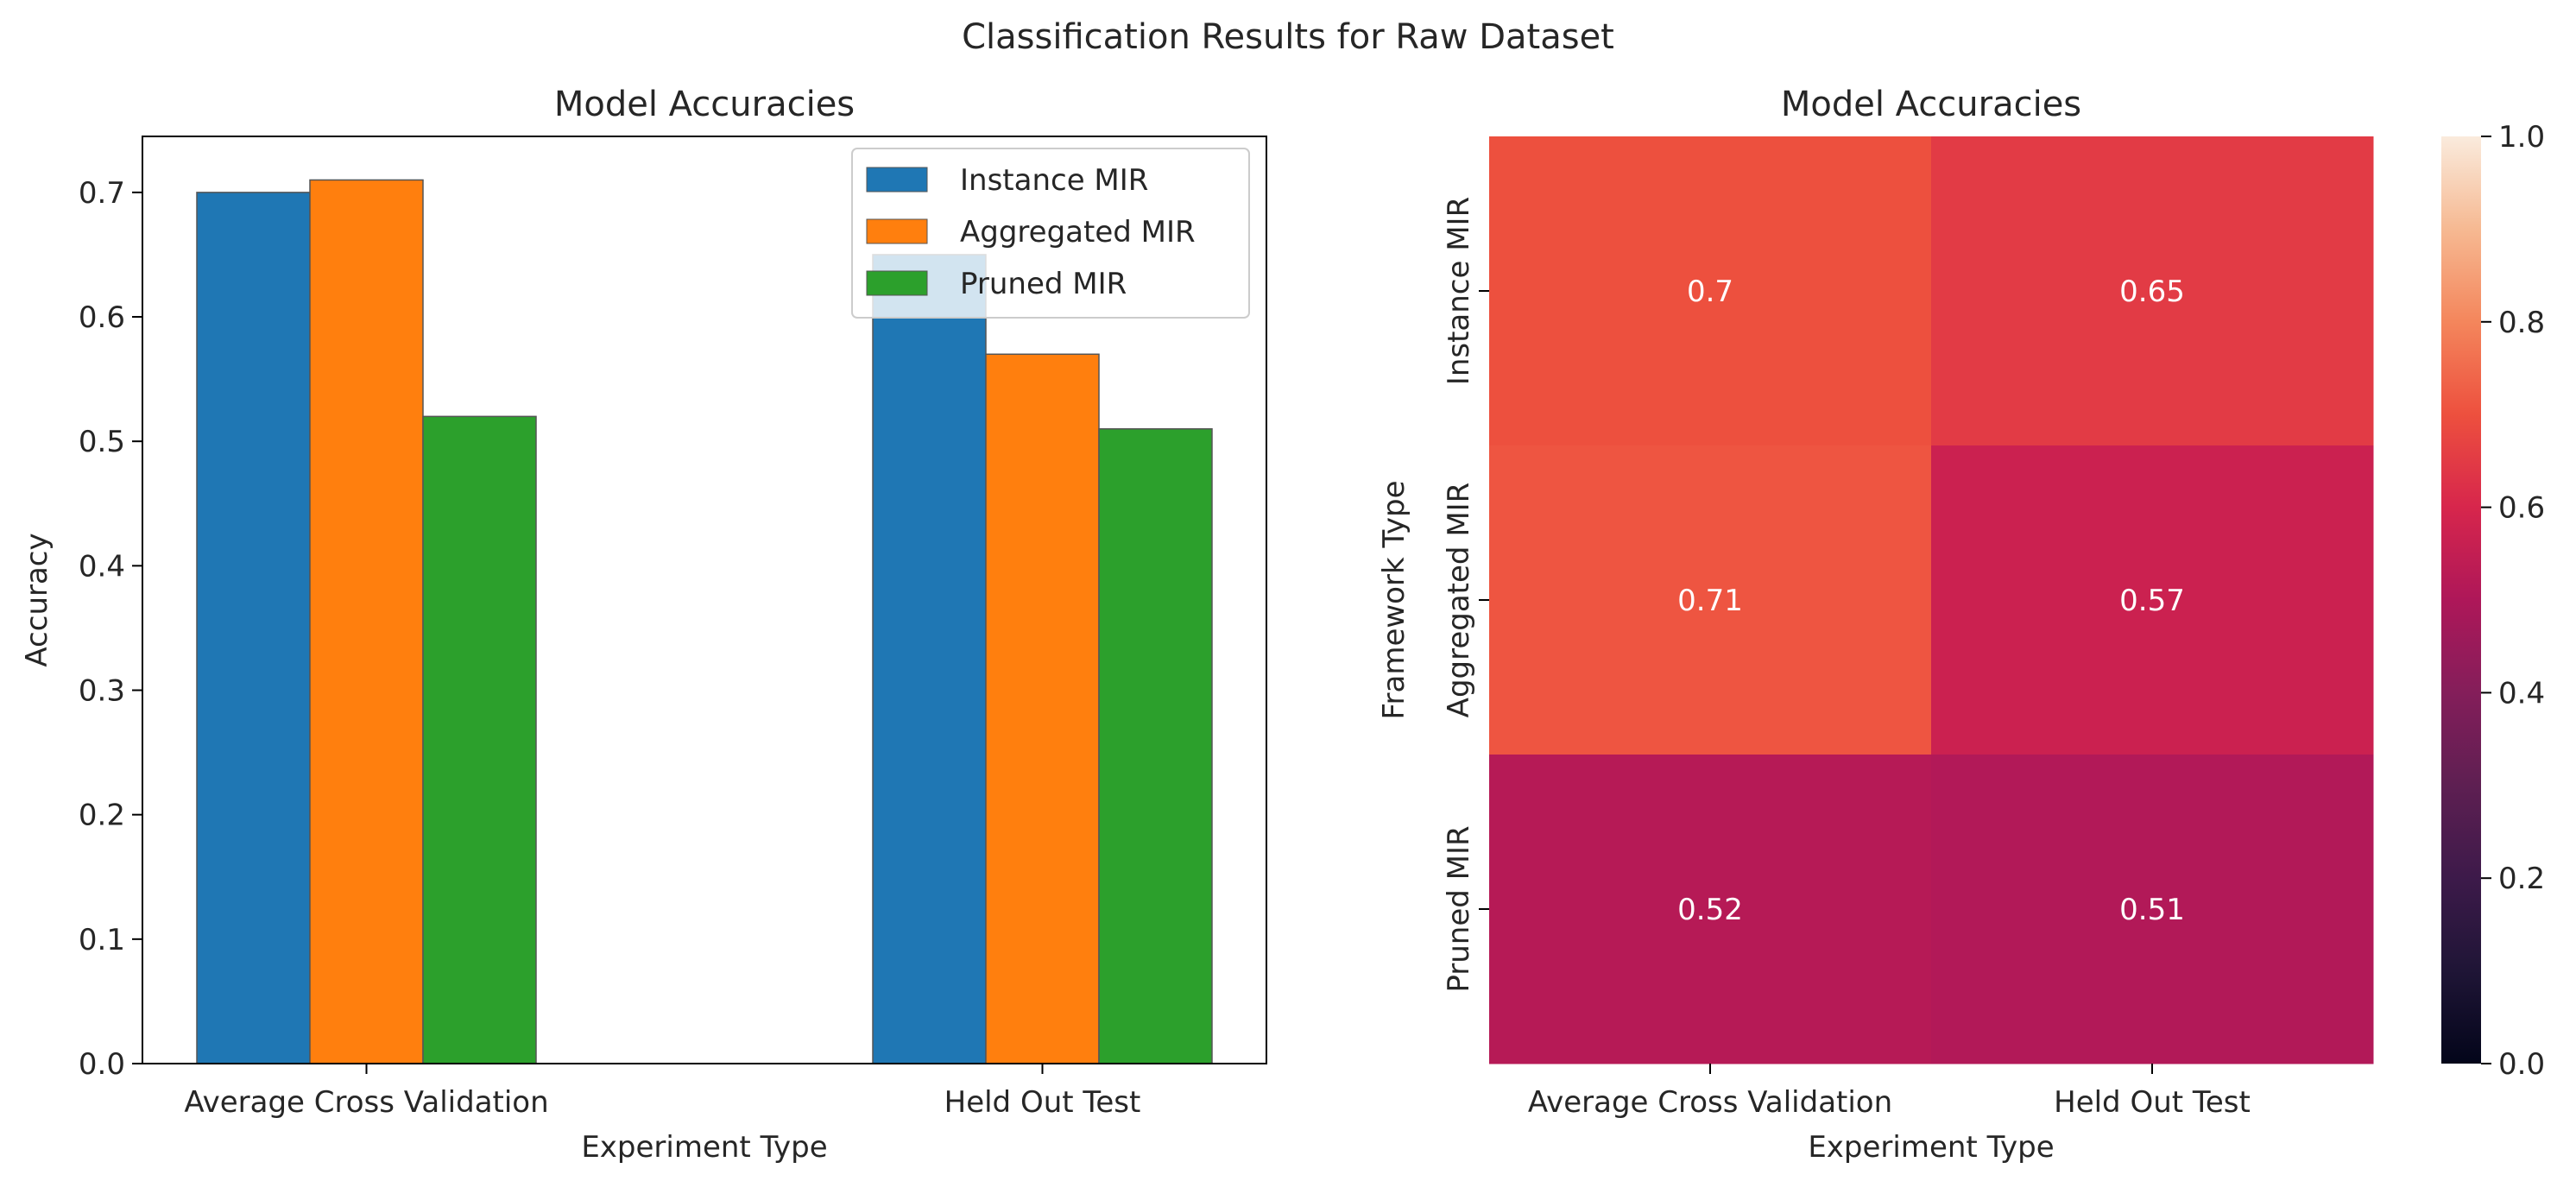 The image size is (2576, 1181). I want to click on heatmap-cell-value: 0.57, so click(2152, 601).